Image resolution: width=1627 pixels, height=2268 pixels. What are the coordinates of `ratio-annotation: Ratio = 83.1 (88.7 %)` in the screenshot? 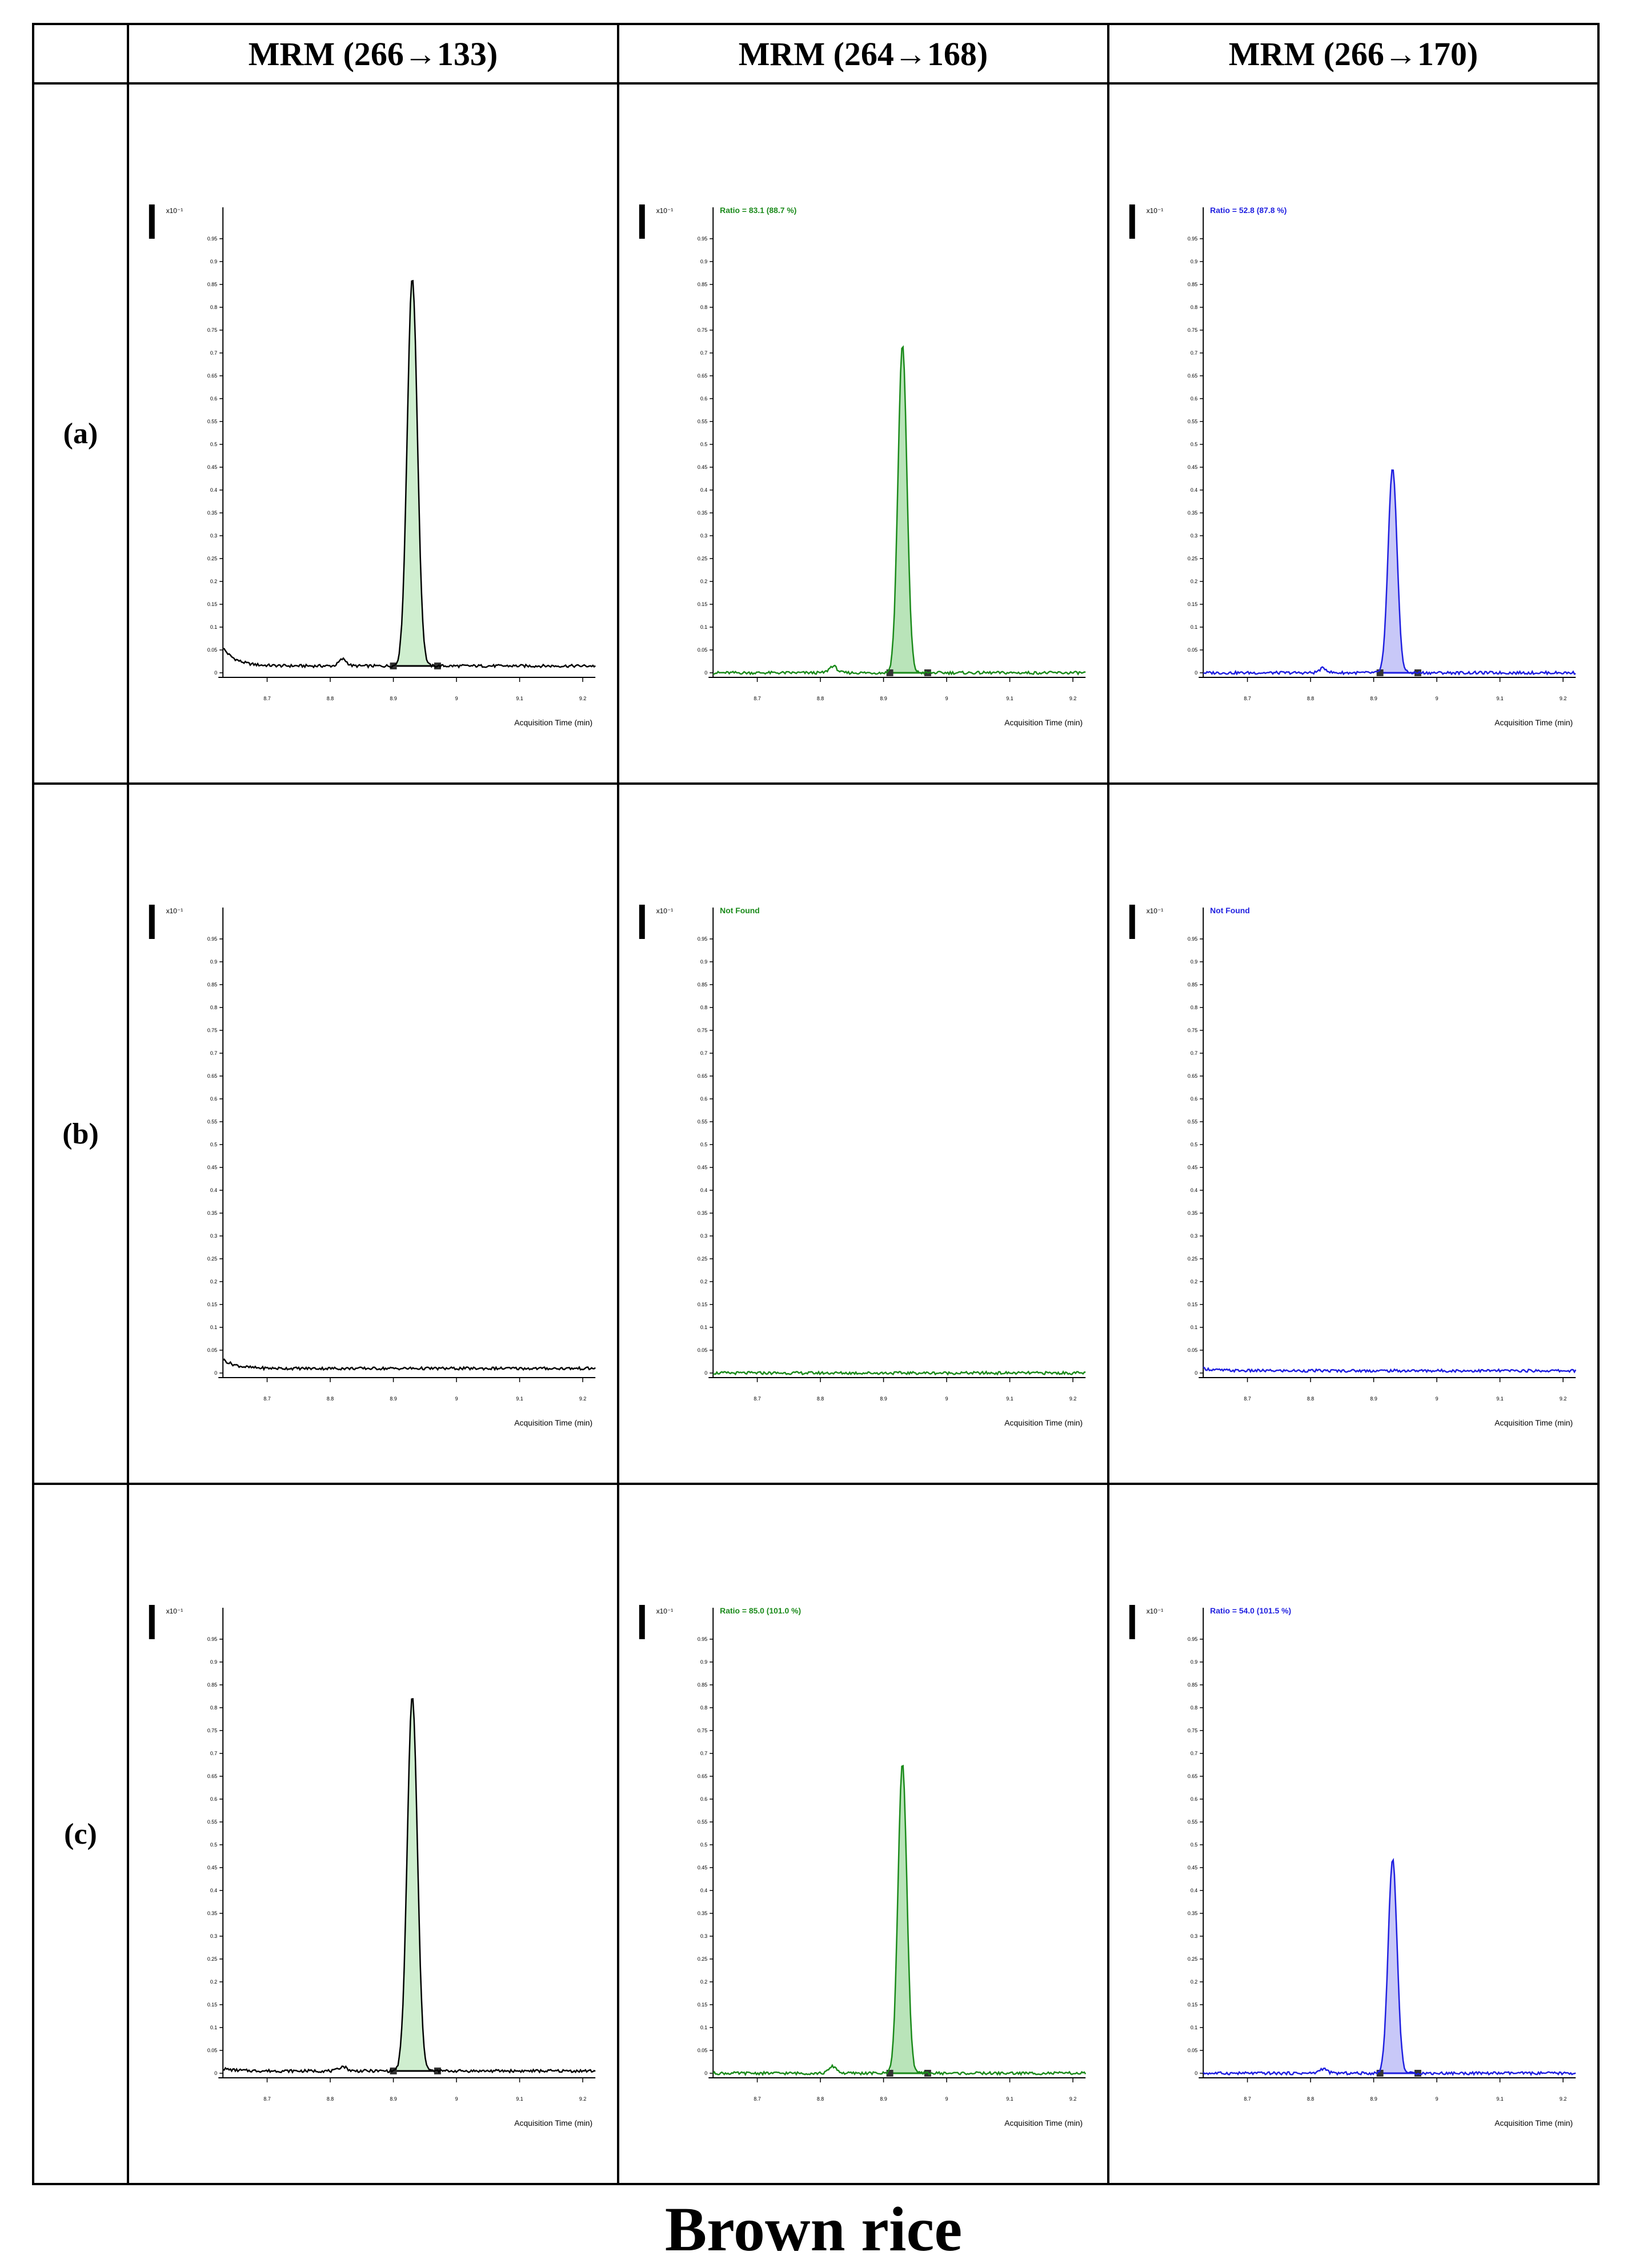 It's located at (758, 210).